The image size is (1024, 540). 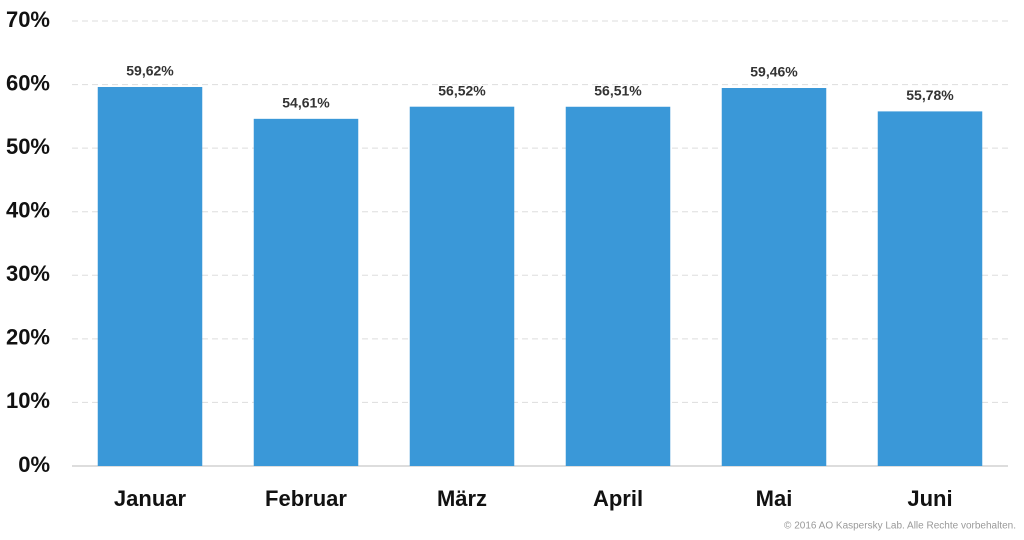 I want to click on y-tick-label: 50%, so click(x=28, y=146).